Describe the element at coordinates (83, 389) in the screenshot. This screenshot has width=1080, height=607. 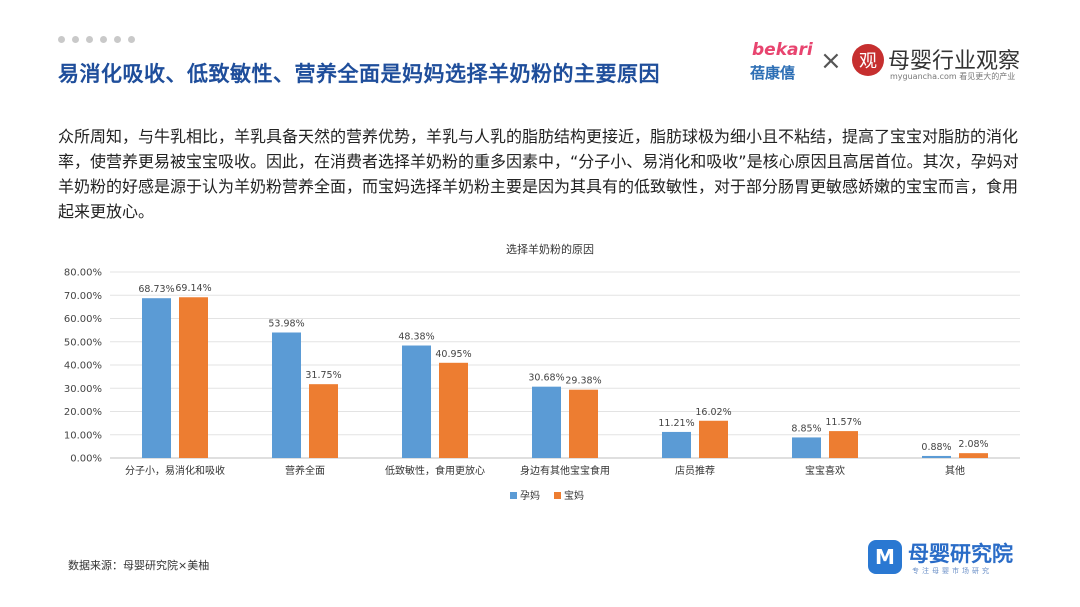
I see `y-tick-label: 30.00%` at that location.